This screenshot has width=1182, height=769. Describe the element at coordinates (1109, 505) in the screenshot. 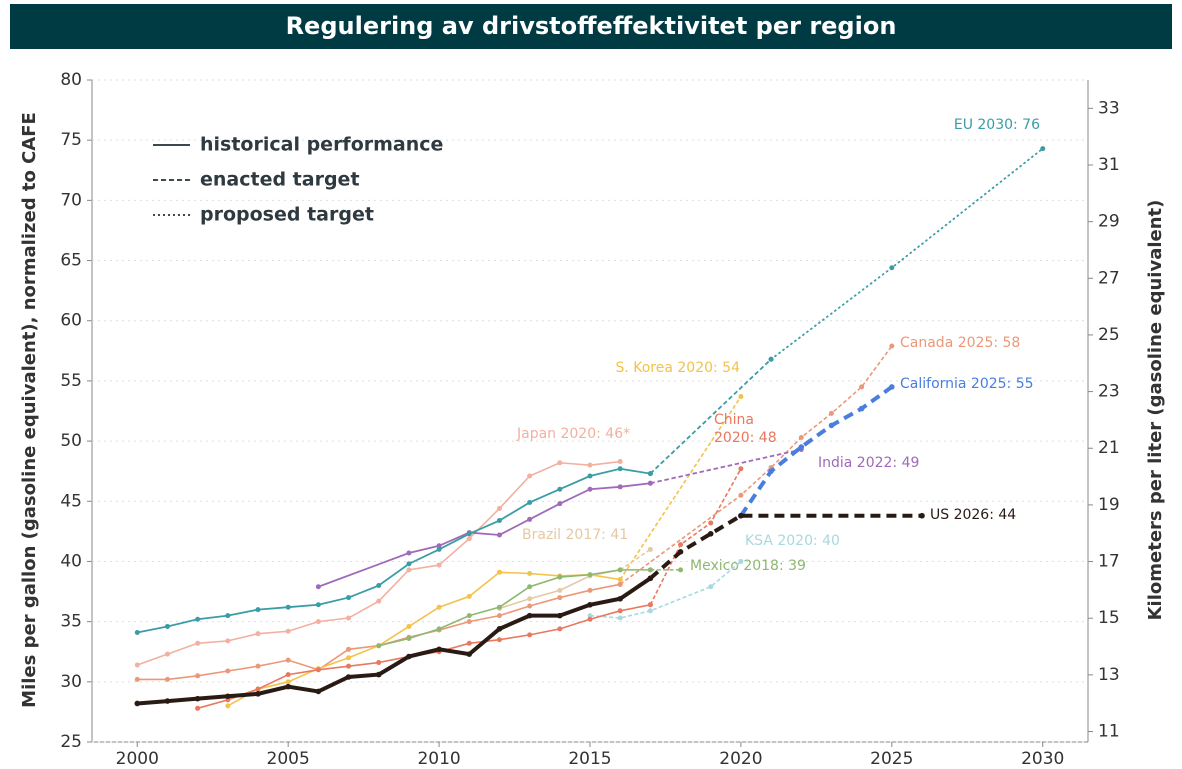

I see `y2-tick-label: 19` at that location.